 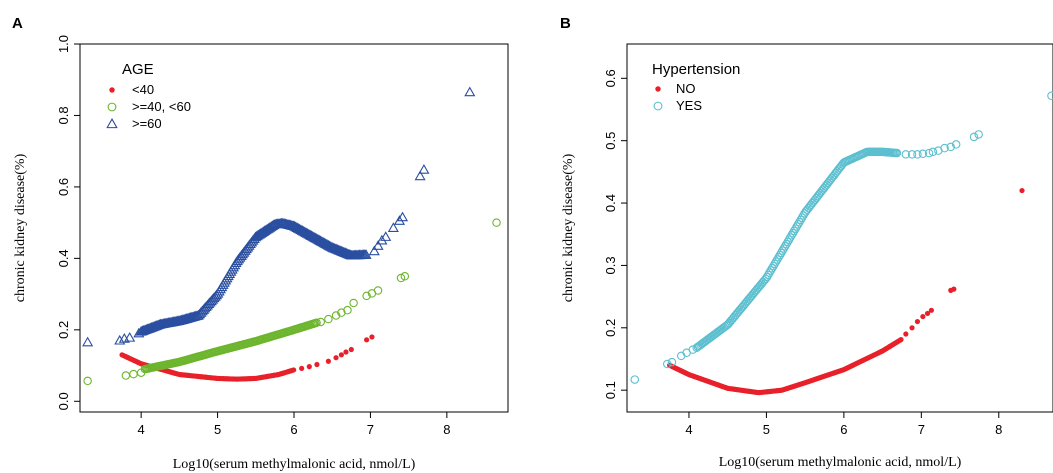 I want to click on panel-letter-b: B, so click(x=565, y=23).